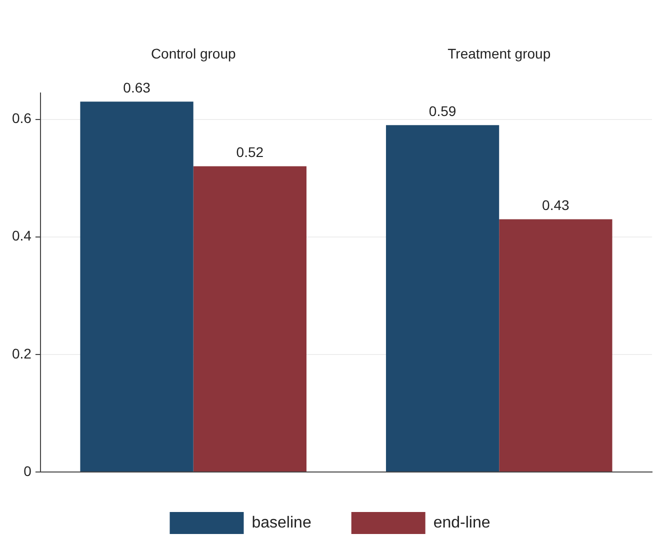  Describe the element at coordinates (22, 236) in the screenshot. I see `y-tick-label: 0.4` at that location.